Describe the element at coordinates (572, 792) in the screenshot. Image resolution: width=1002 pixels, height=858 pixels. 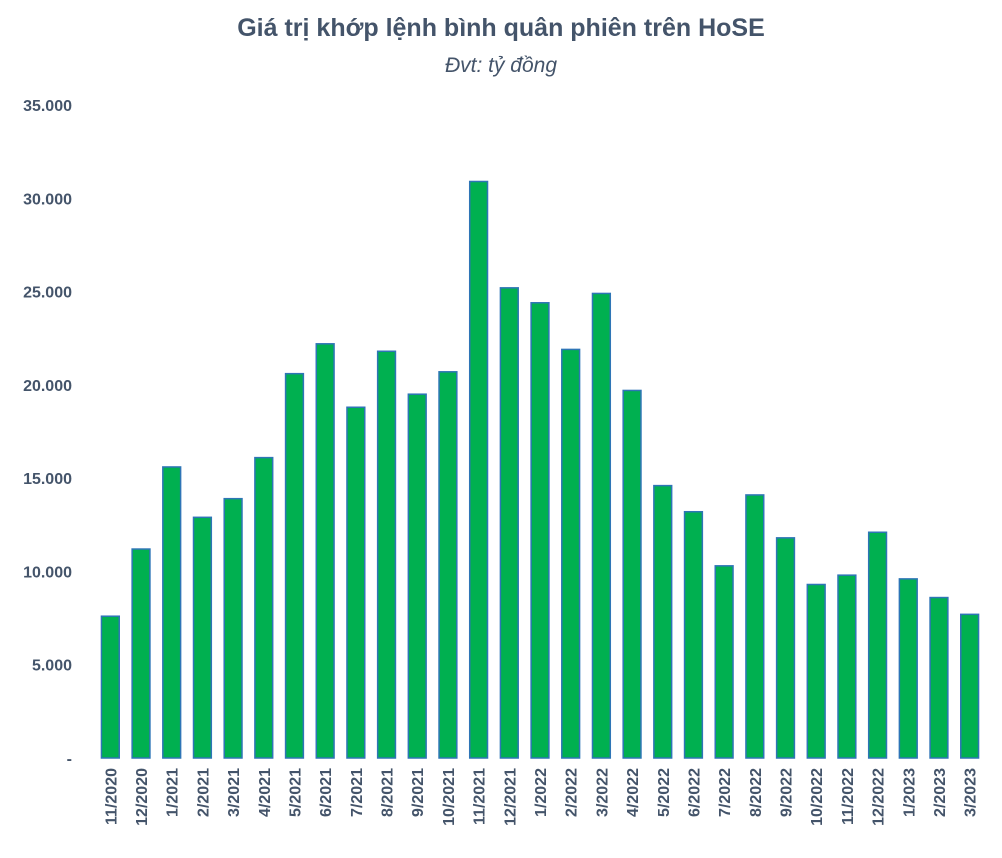
I see `x-tick-label: 2/2022` at that location.